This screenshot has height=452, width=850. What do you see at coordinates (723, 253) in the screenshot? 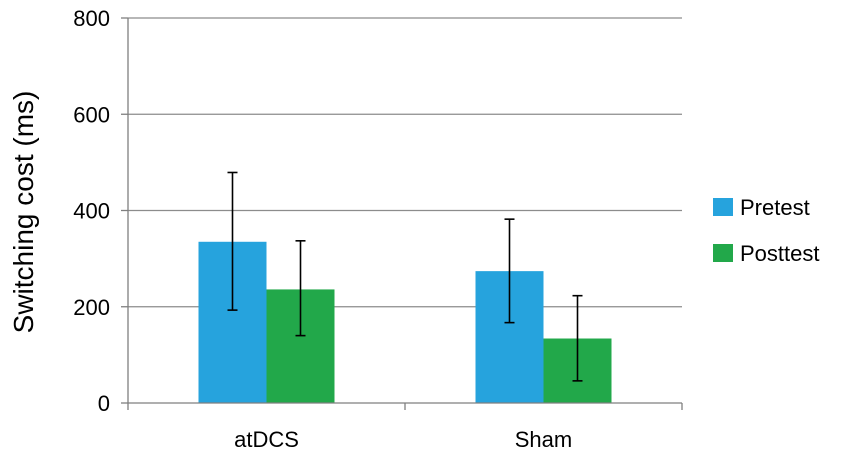
I see `legend-swatch-posttest` at bounding box center [723, 253].